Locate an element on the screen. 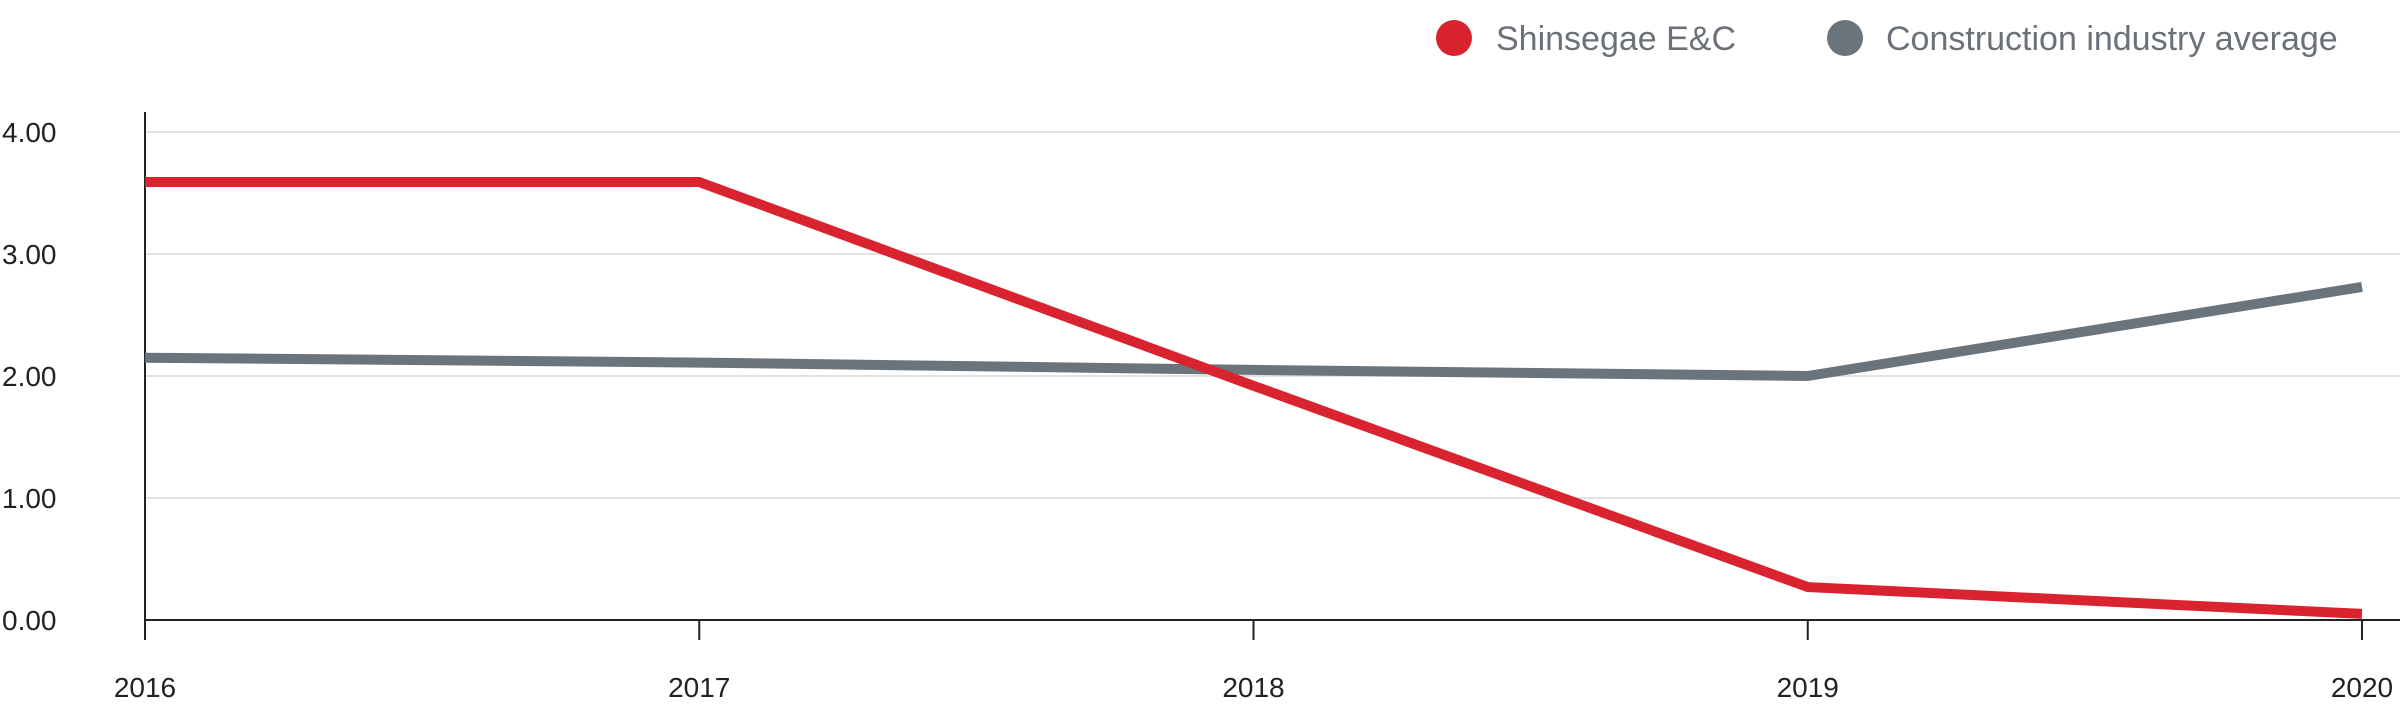  y-axis-ticks: 0.00 1.00 2.00 3.00 4.00 is located at coordinates (29, 376).